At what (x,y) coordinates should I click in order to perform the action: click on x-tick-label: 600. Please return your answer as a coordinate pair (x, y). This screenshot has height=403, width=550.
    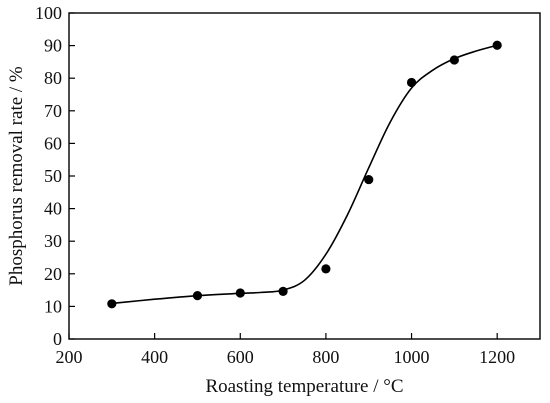
    Looking at the image, I should click on (240, 357).